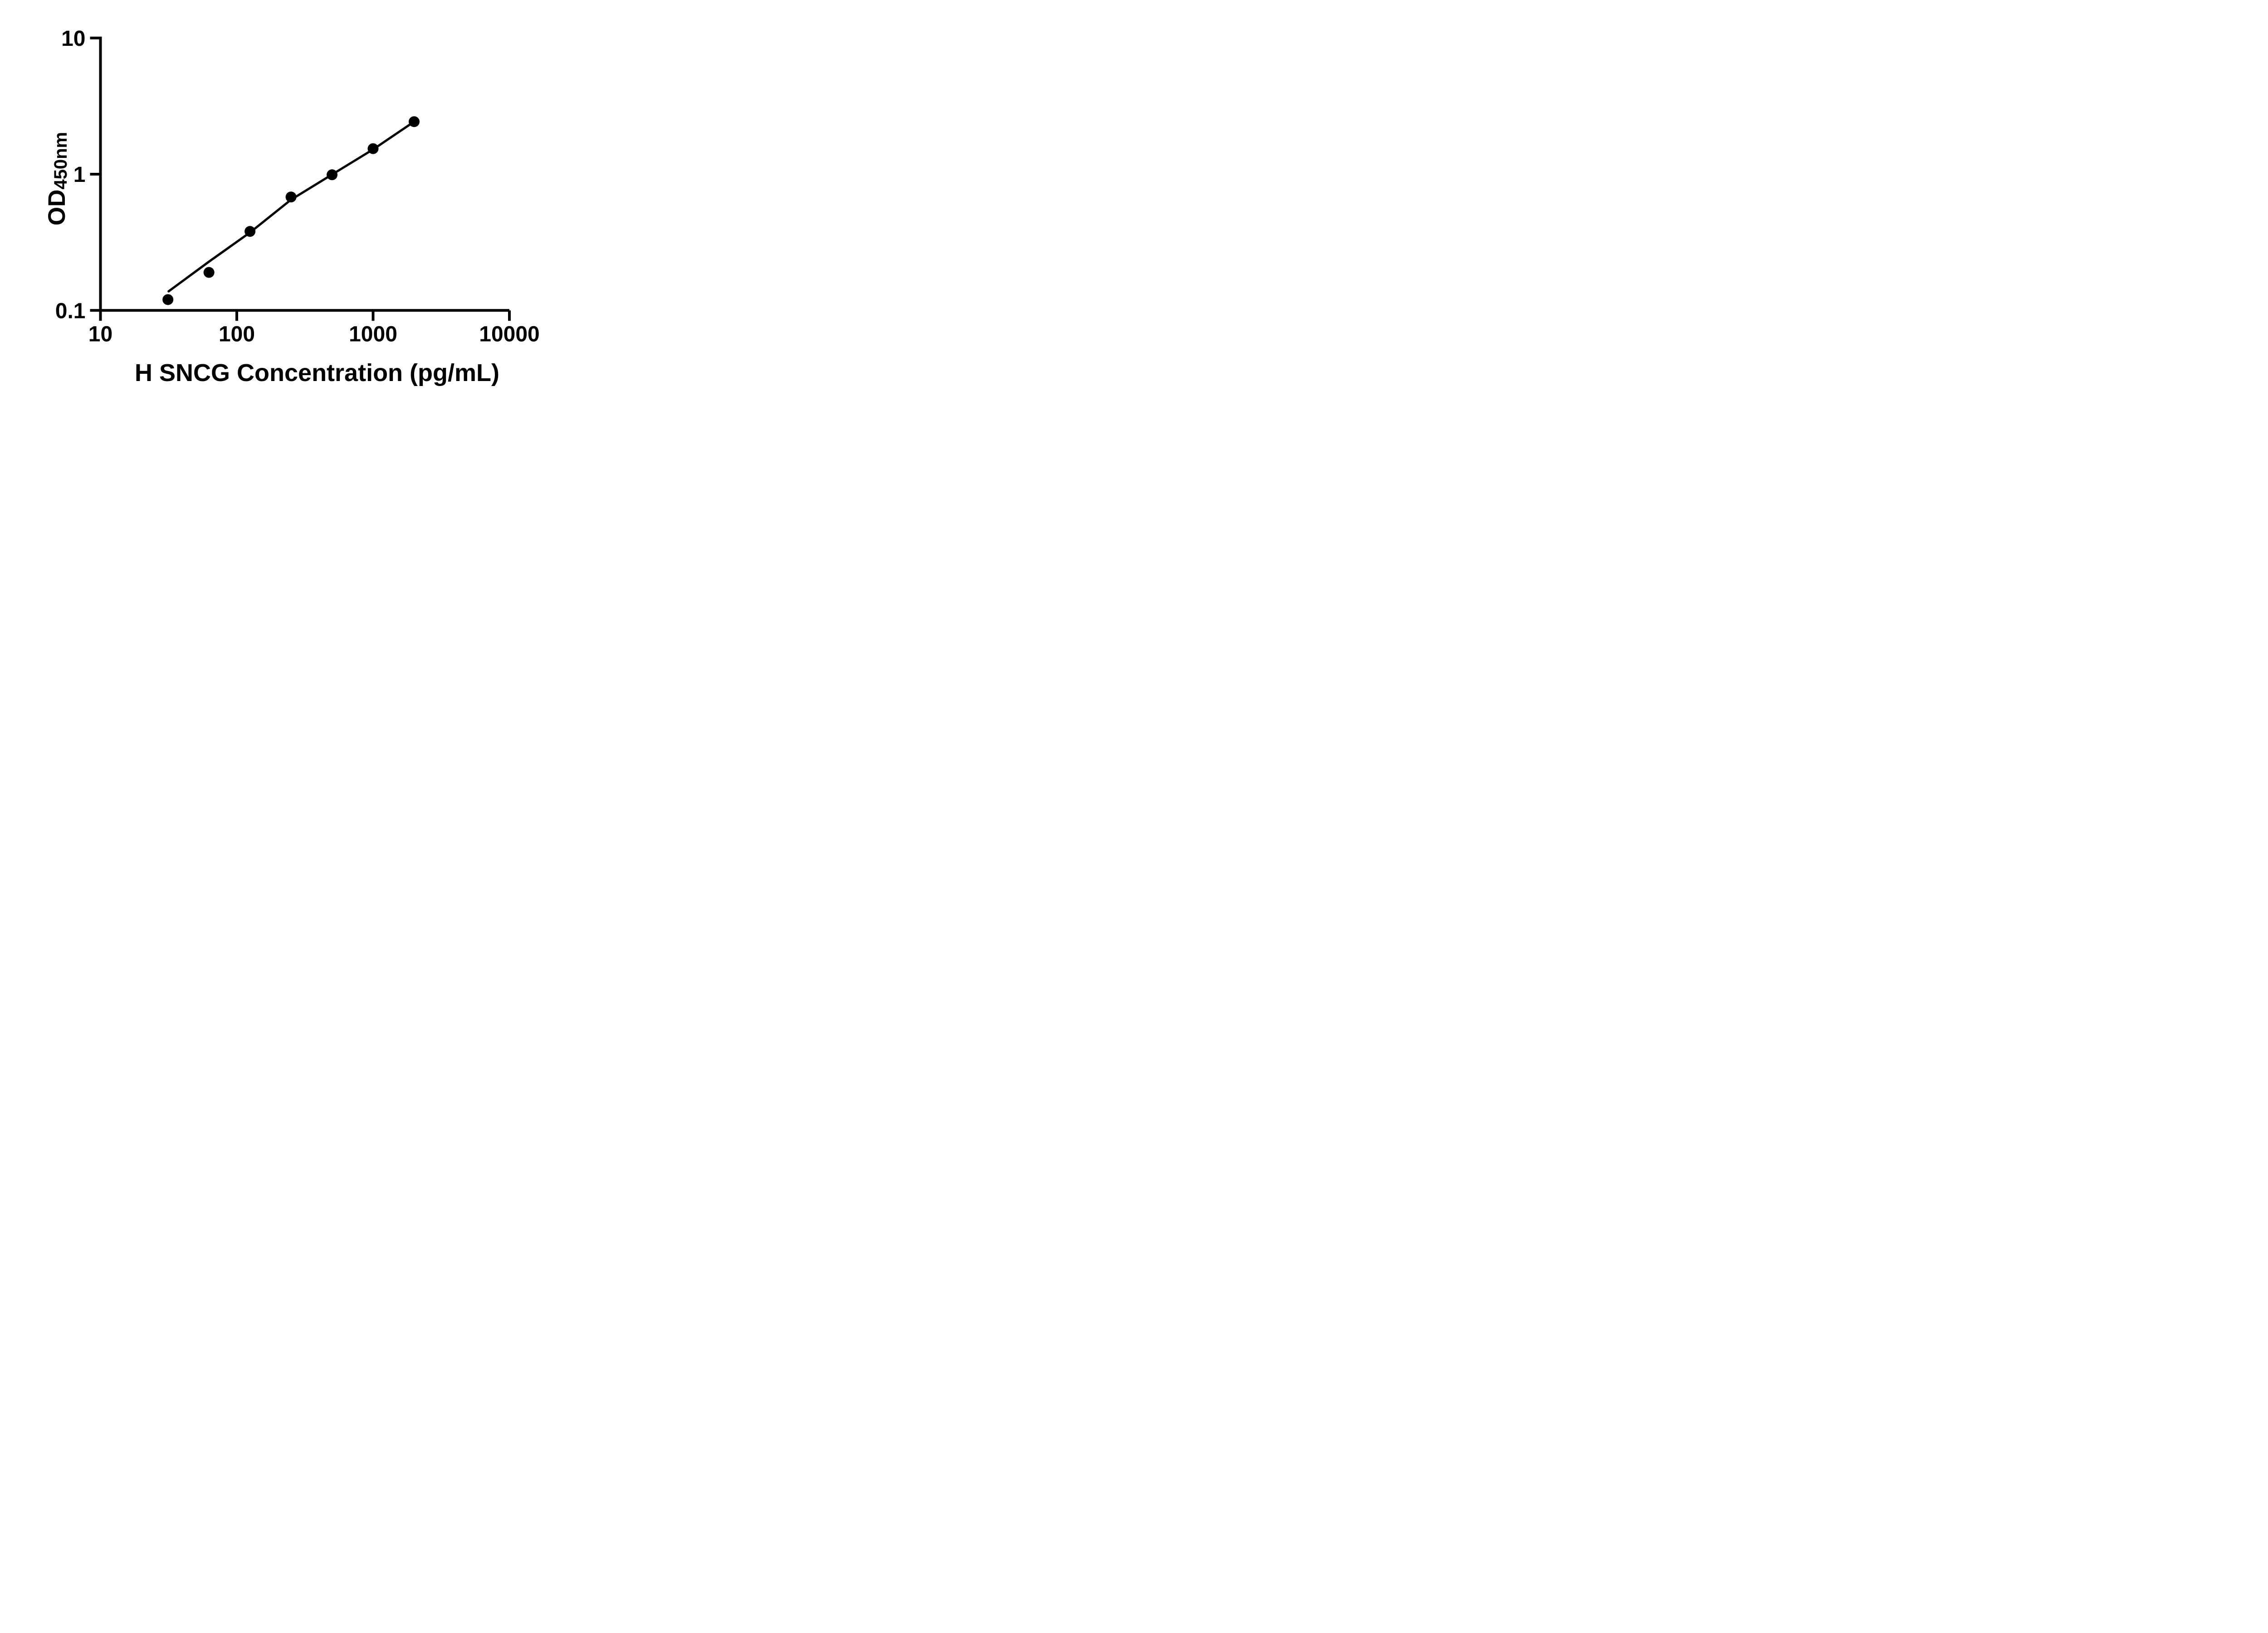 This screenshot has width=2268, height=1633. What do you see at coordinates (73, 39) in the screenshot?
I see `y-tick-label: 10` at bounding box center [73, 39].